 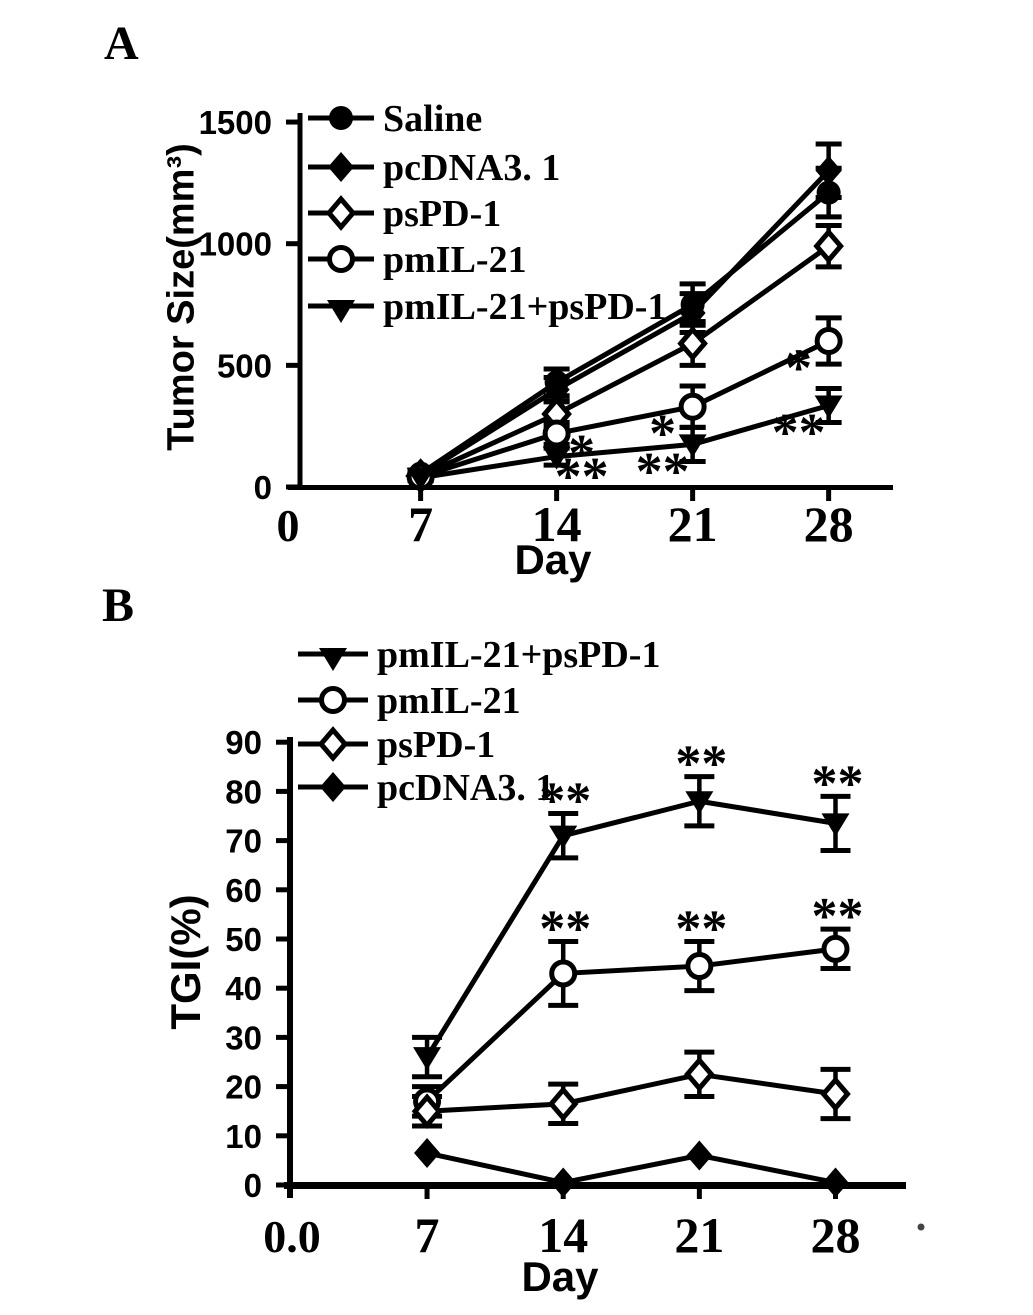 I want to click on panel-a-x-axis-title: Day, so click(x=553, y=559).